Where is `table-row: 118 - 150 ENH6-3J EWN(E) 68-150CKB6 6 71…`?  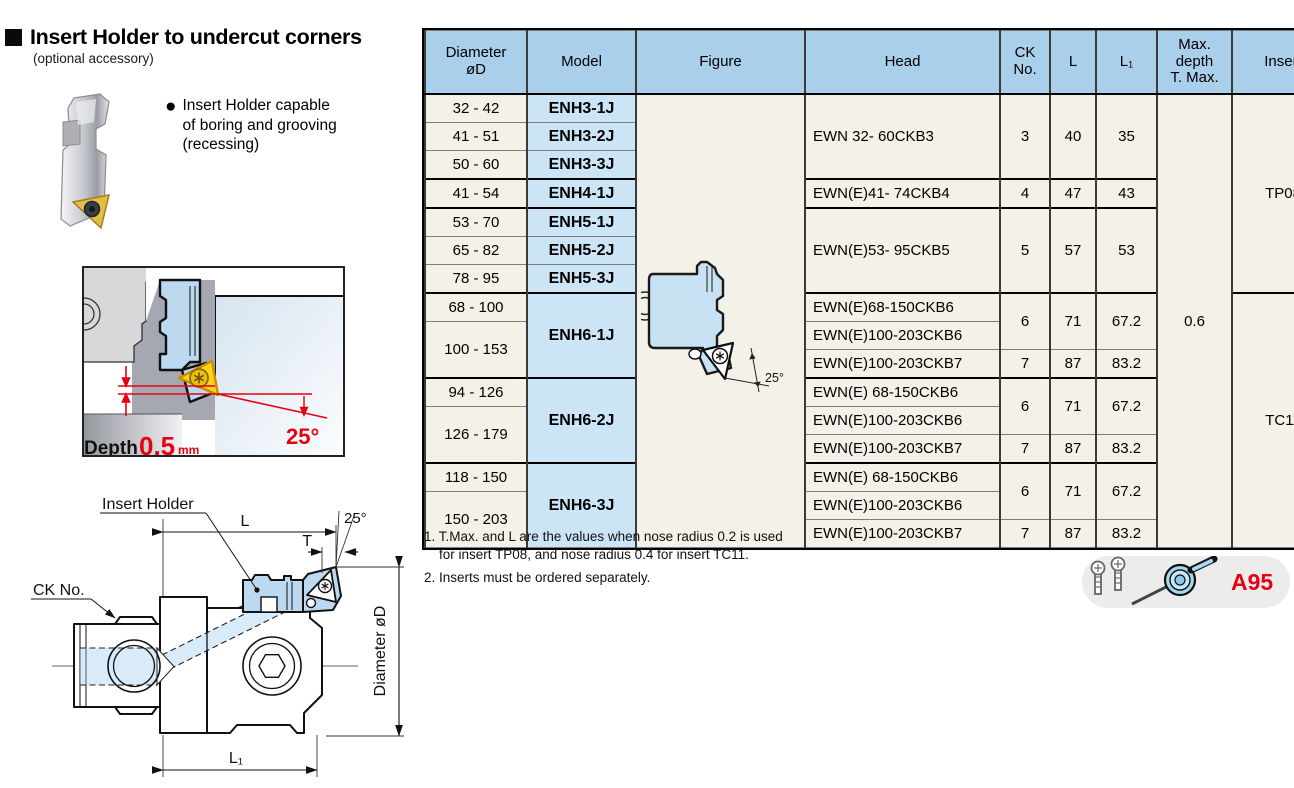 table-row: 118 - 150 ENH6-3J EWN(E) 68-150CKB6 6 71… is located at coordinates (859, 505).